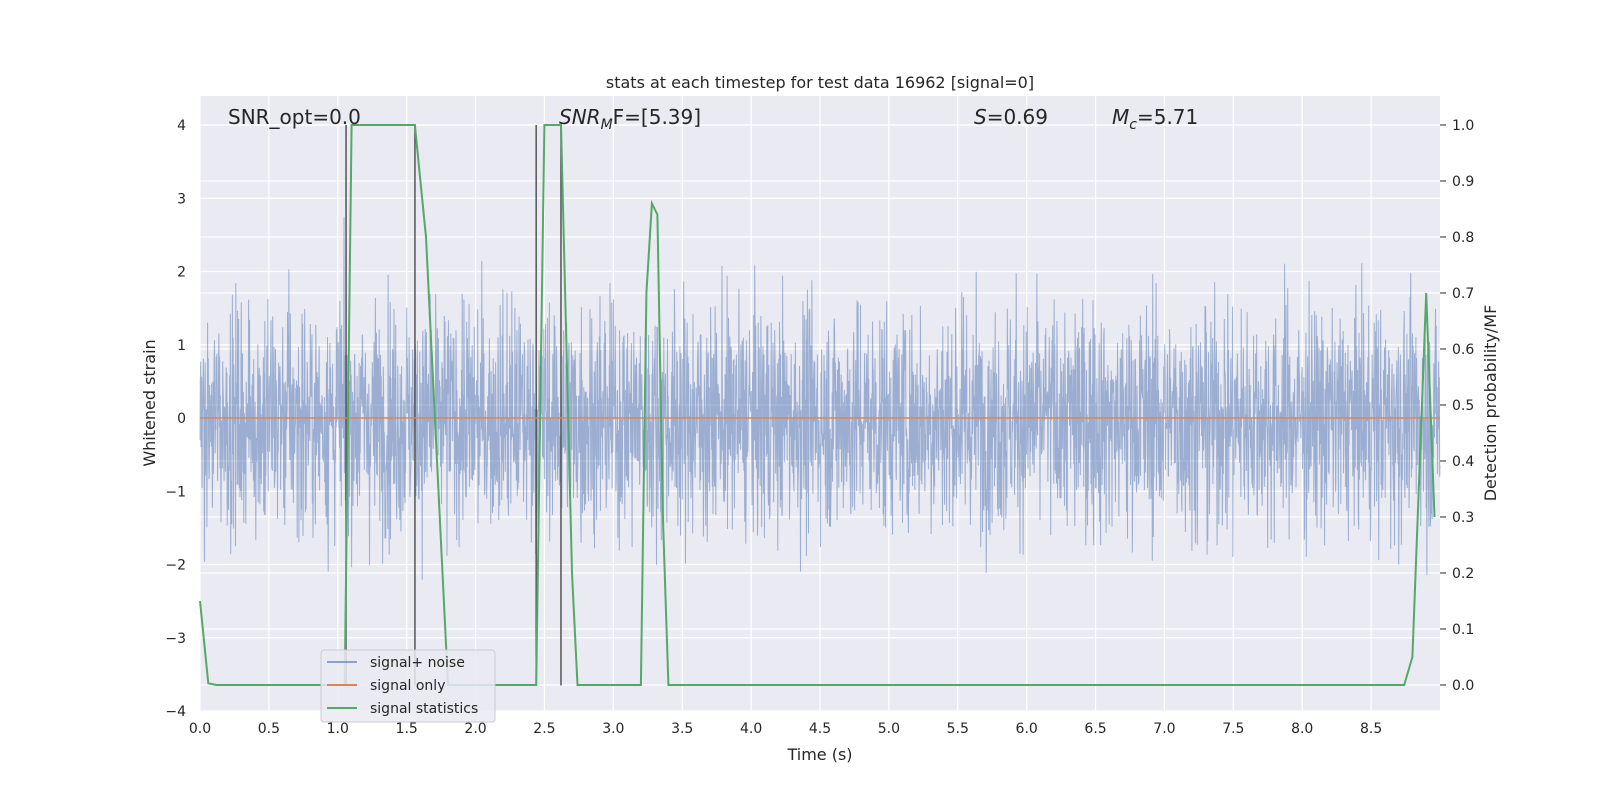 The image size is (1600, 800). I want to click on x-tick-label: 4.5, so click(820, 729).